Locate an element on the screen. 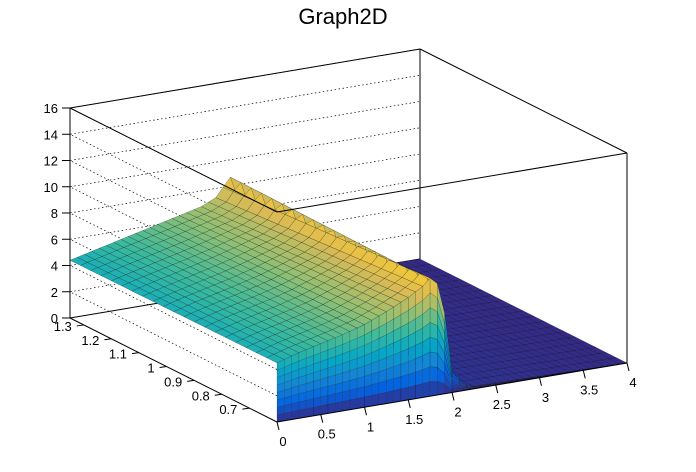 The height and width of the screenshot is (472, 696). z-axis: 0 2 4 6 8 10 12 14 16 is located at coordinates (57, 213).